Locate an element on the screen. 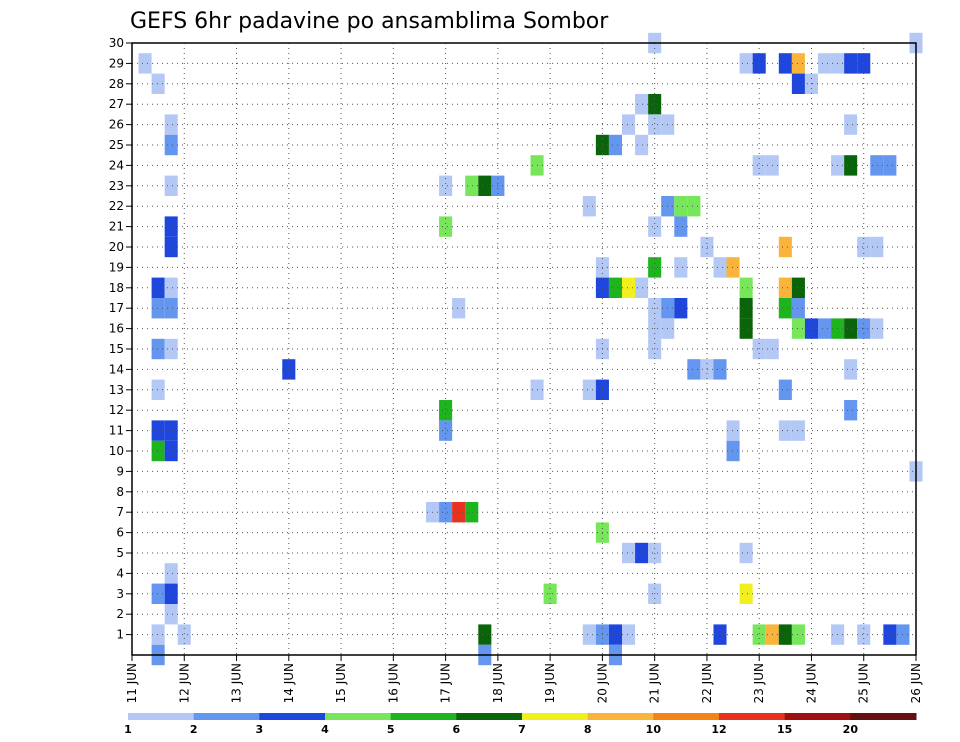  colorbar-legend: 1 2 3 4 5 6 7 8 10 12 15 20 is located at coordinates (520, 724).